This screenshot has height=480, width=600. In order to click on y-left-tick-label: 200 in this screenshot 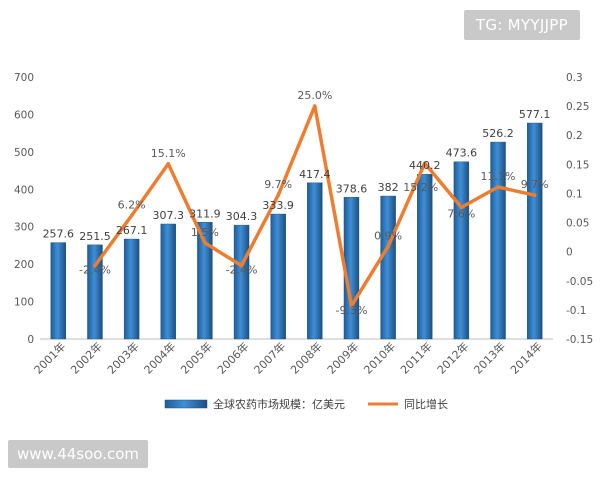, I will do `click(24, 265)`.